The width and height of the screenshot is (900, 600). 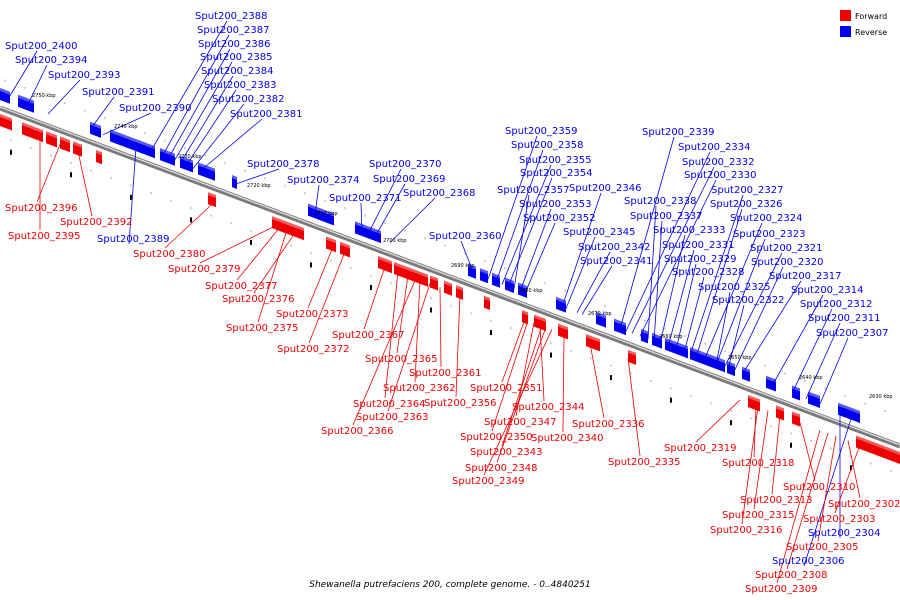 What do you see at coordinates (734, 287) in the screenshot?
I see `reverse-gene-label: Sput200_2325` at bounding box center [734, 287].